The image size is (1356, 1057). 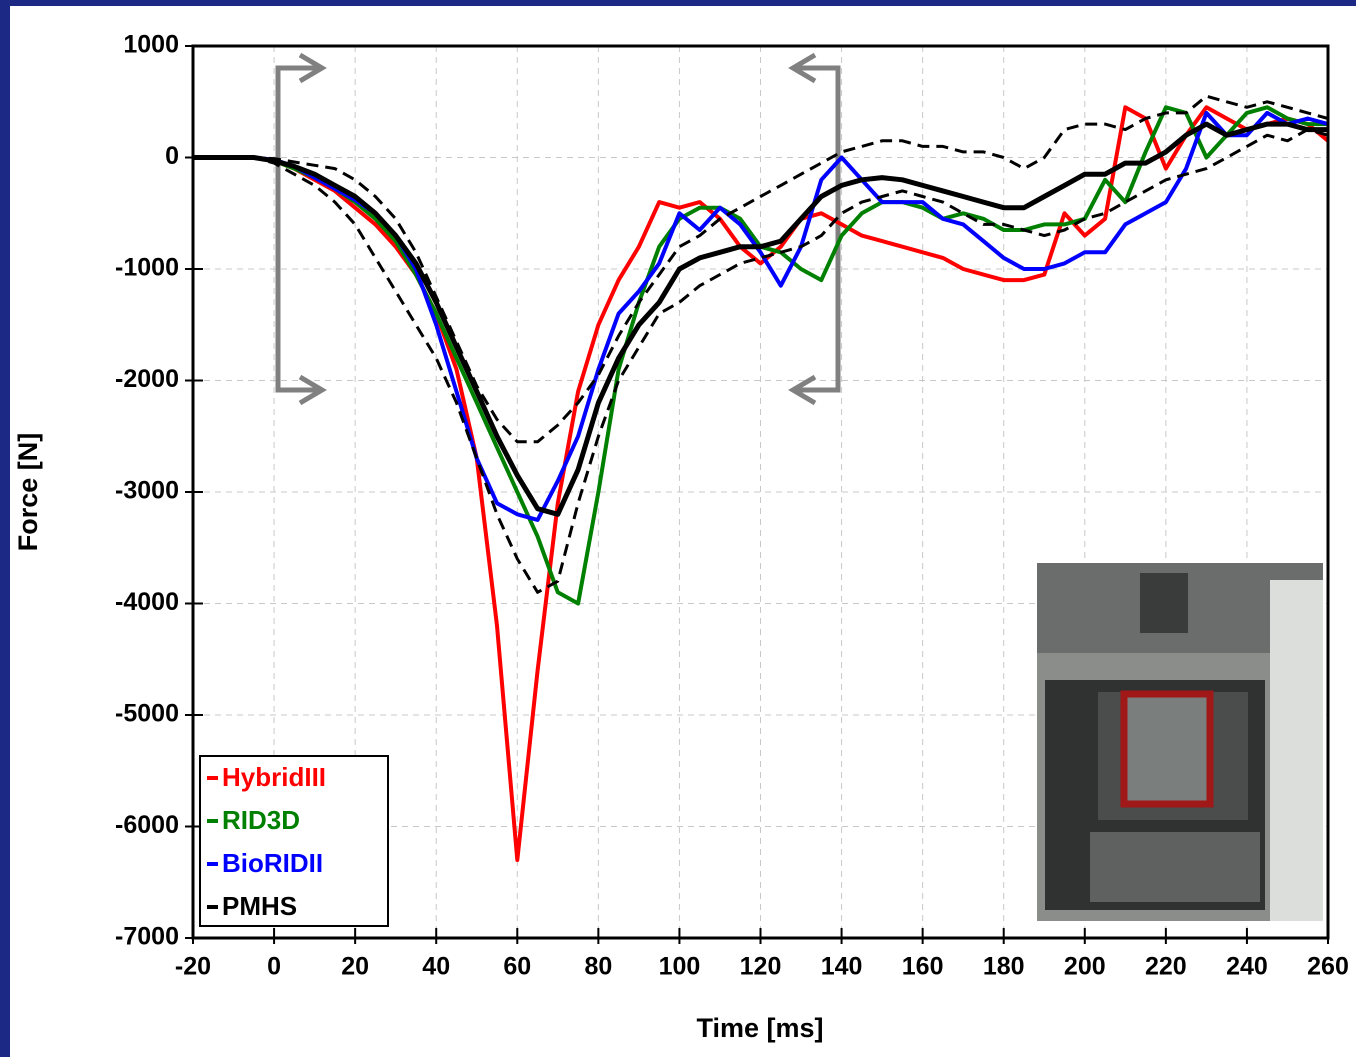 I want to click on y-tick-label: 1000, so click(x=151, y=45).